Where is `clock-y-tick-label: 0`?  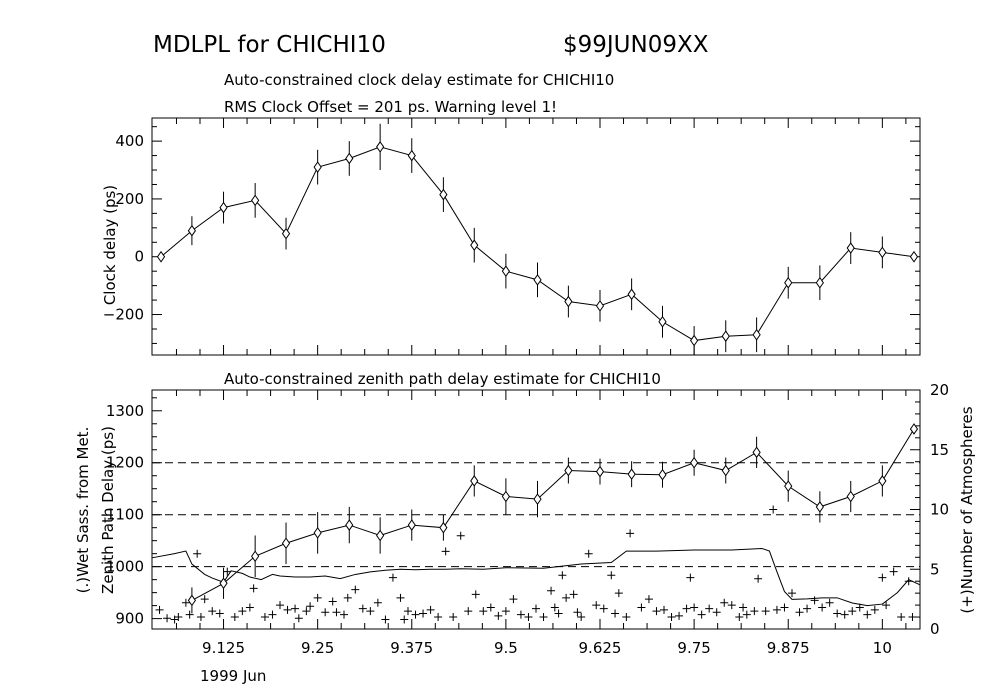 clock-y-tick-label: 0 is located at coordinates (139, 257).